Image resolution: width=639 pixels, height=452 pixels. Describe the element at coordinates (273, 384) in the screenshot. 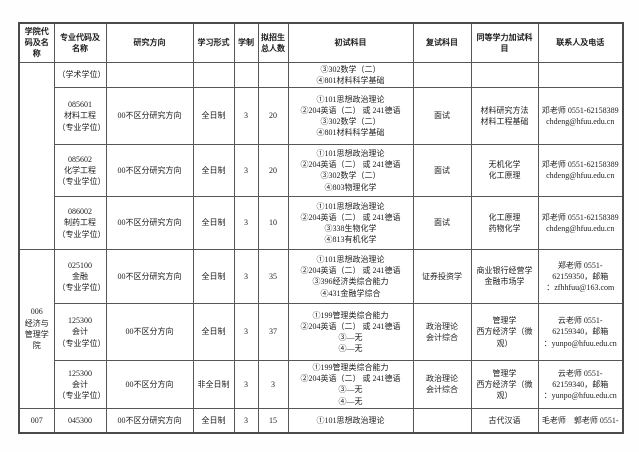

I see `enrollment-cell: 3` at that location.